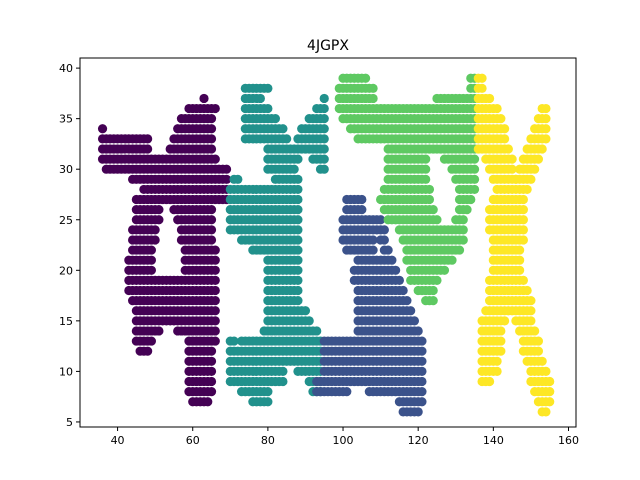 The height and width of the screenshot is (480, 640). What do you see at coordinates (69, 245) in the screenshot?
I see `y-axis: 5 10 15 20 25 30 35 40` at bounding box center [69, 245].